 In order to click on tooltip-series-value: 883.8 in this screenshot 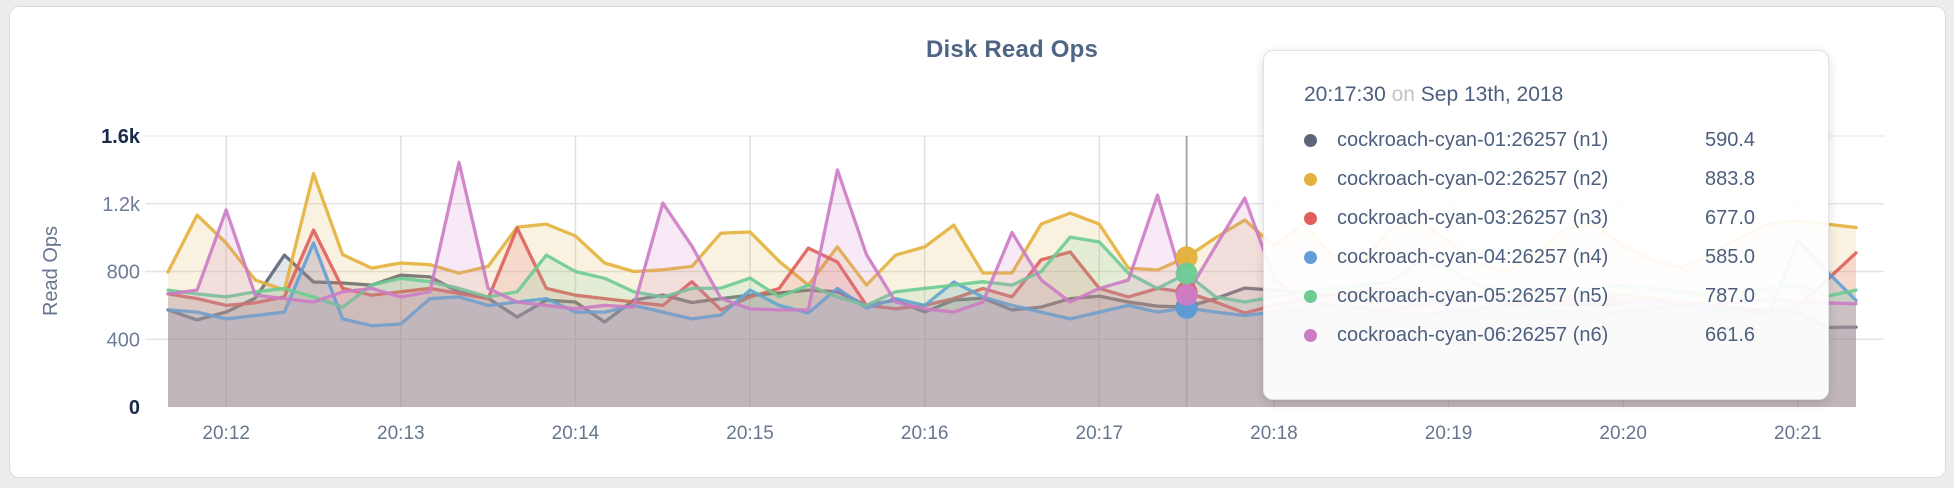, I will do `click(1730, 179)`.